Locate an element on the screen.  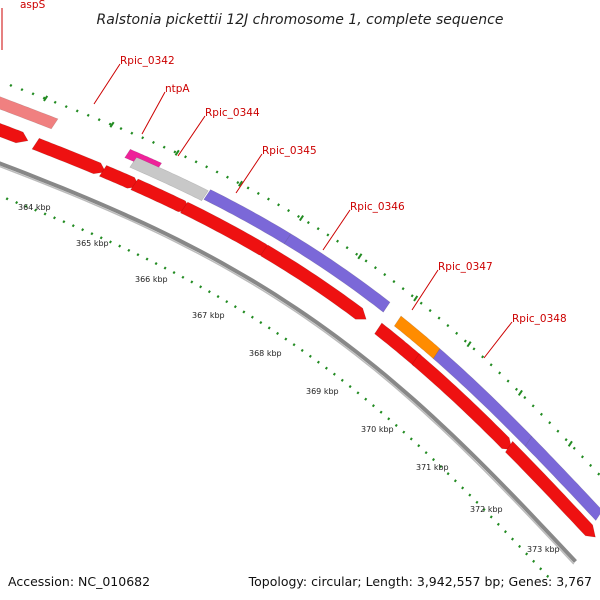
cds-aspS is located at coordinates (14, 133).